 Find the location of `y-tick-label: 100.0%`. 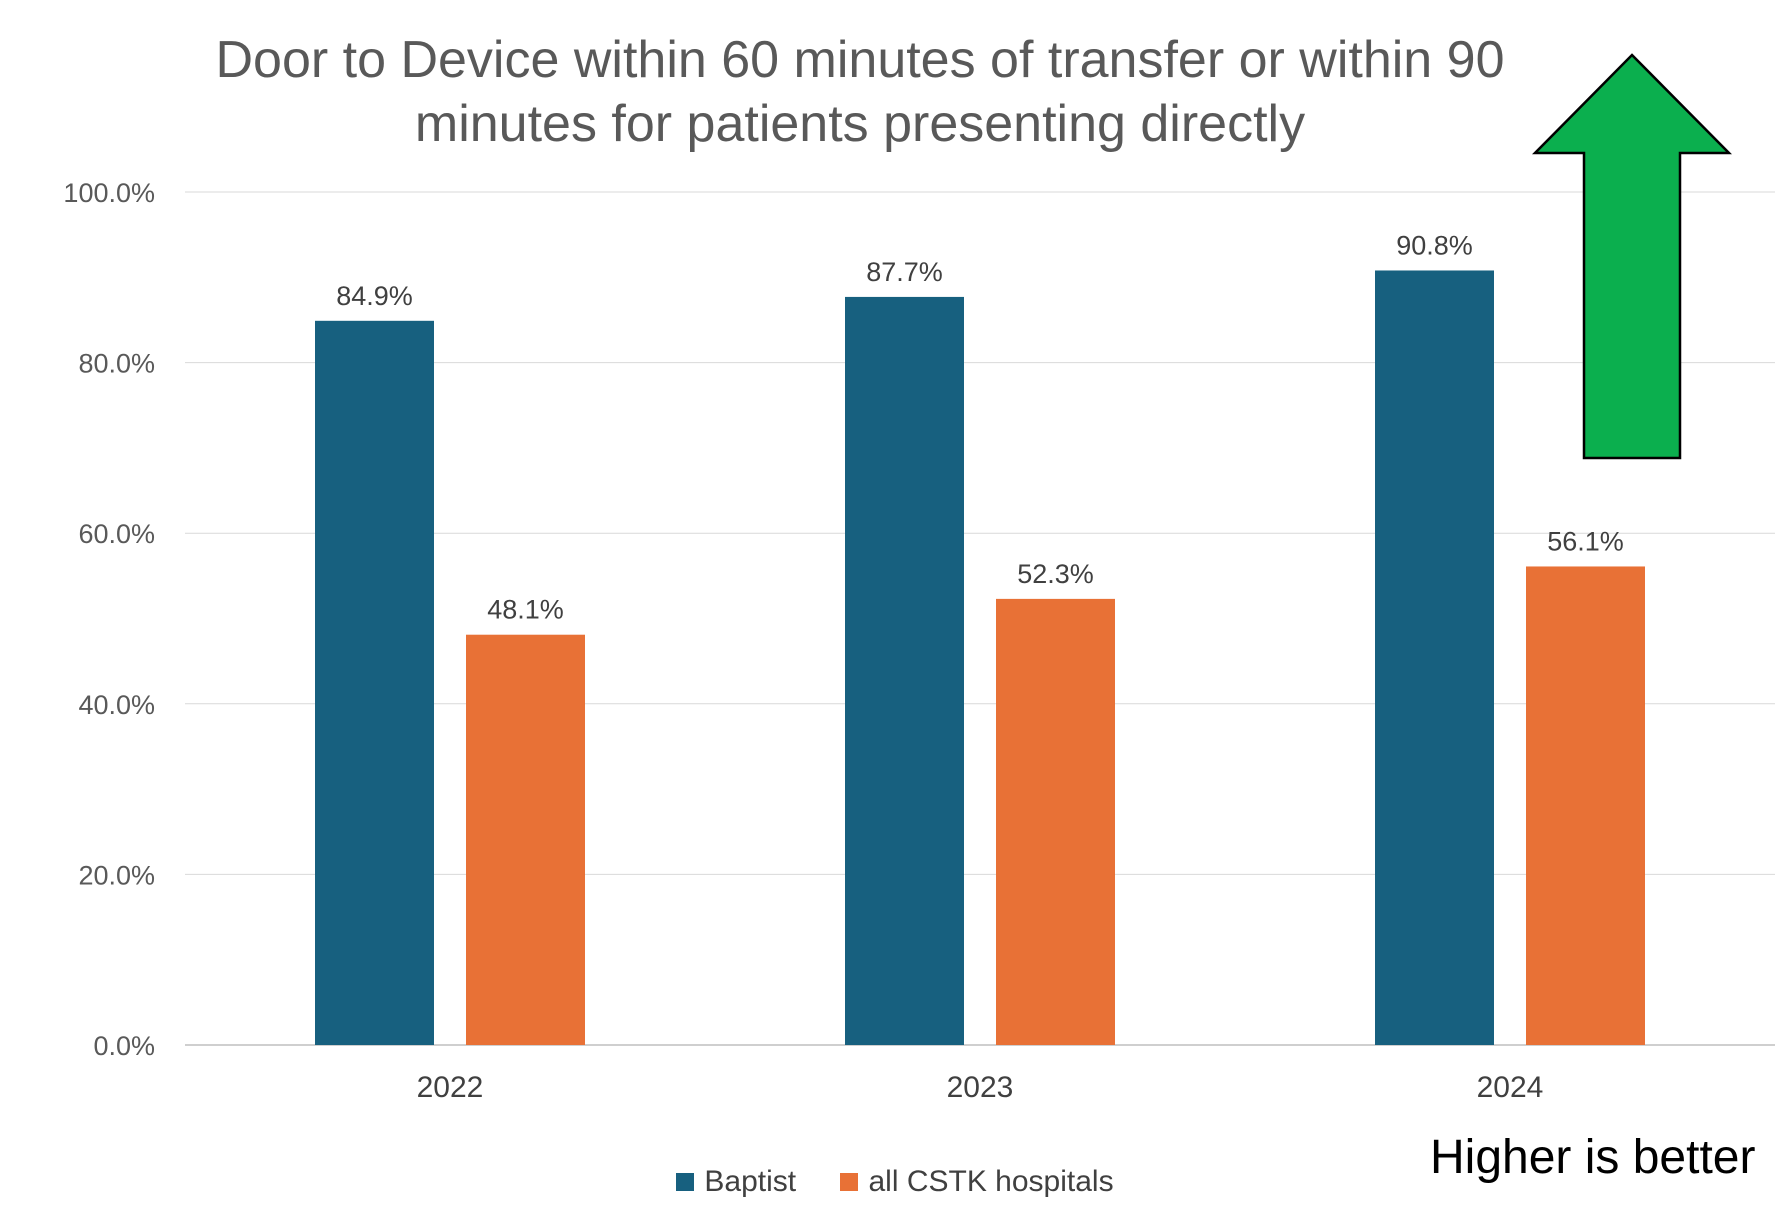

y-tick-label: 100.0% is located at coordinates (109, 193).